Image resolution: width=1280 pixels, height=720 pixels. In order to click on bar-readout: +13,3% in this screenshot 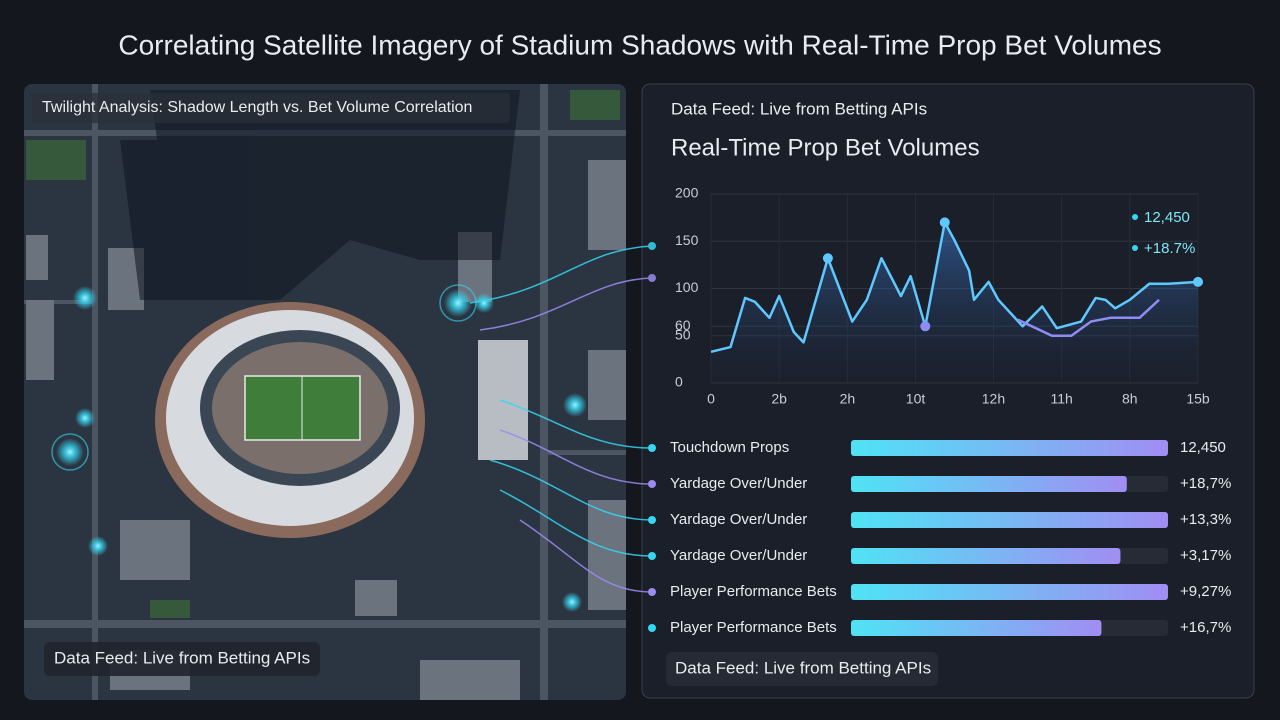, I will do `click(1205, 519)`.